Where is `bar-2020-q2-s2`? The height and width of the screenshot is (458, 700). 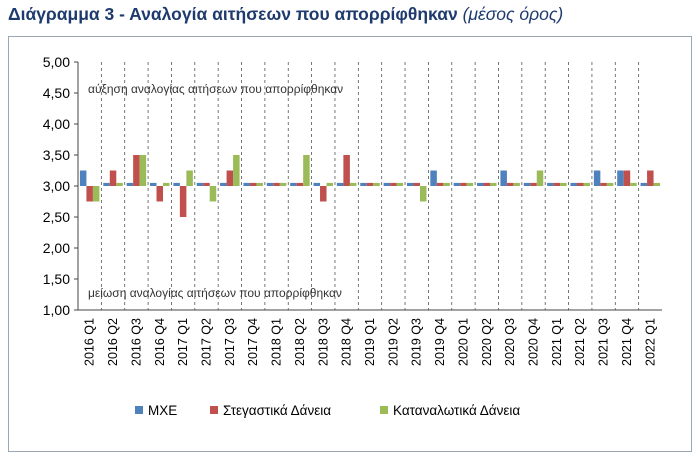 bar-2020-q2-s2 is located at coordinates (487, 184).